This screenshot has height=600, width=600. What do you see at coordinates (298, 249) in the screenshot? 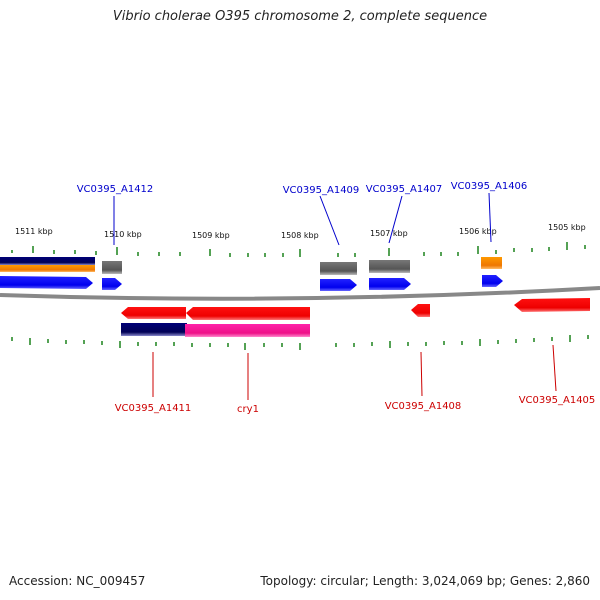
I see `outer-ticks` at bounding box center [298, 249].